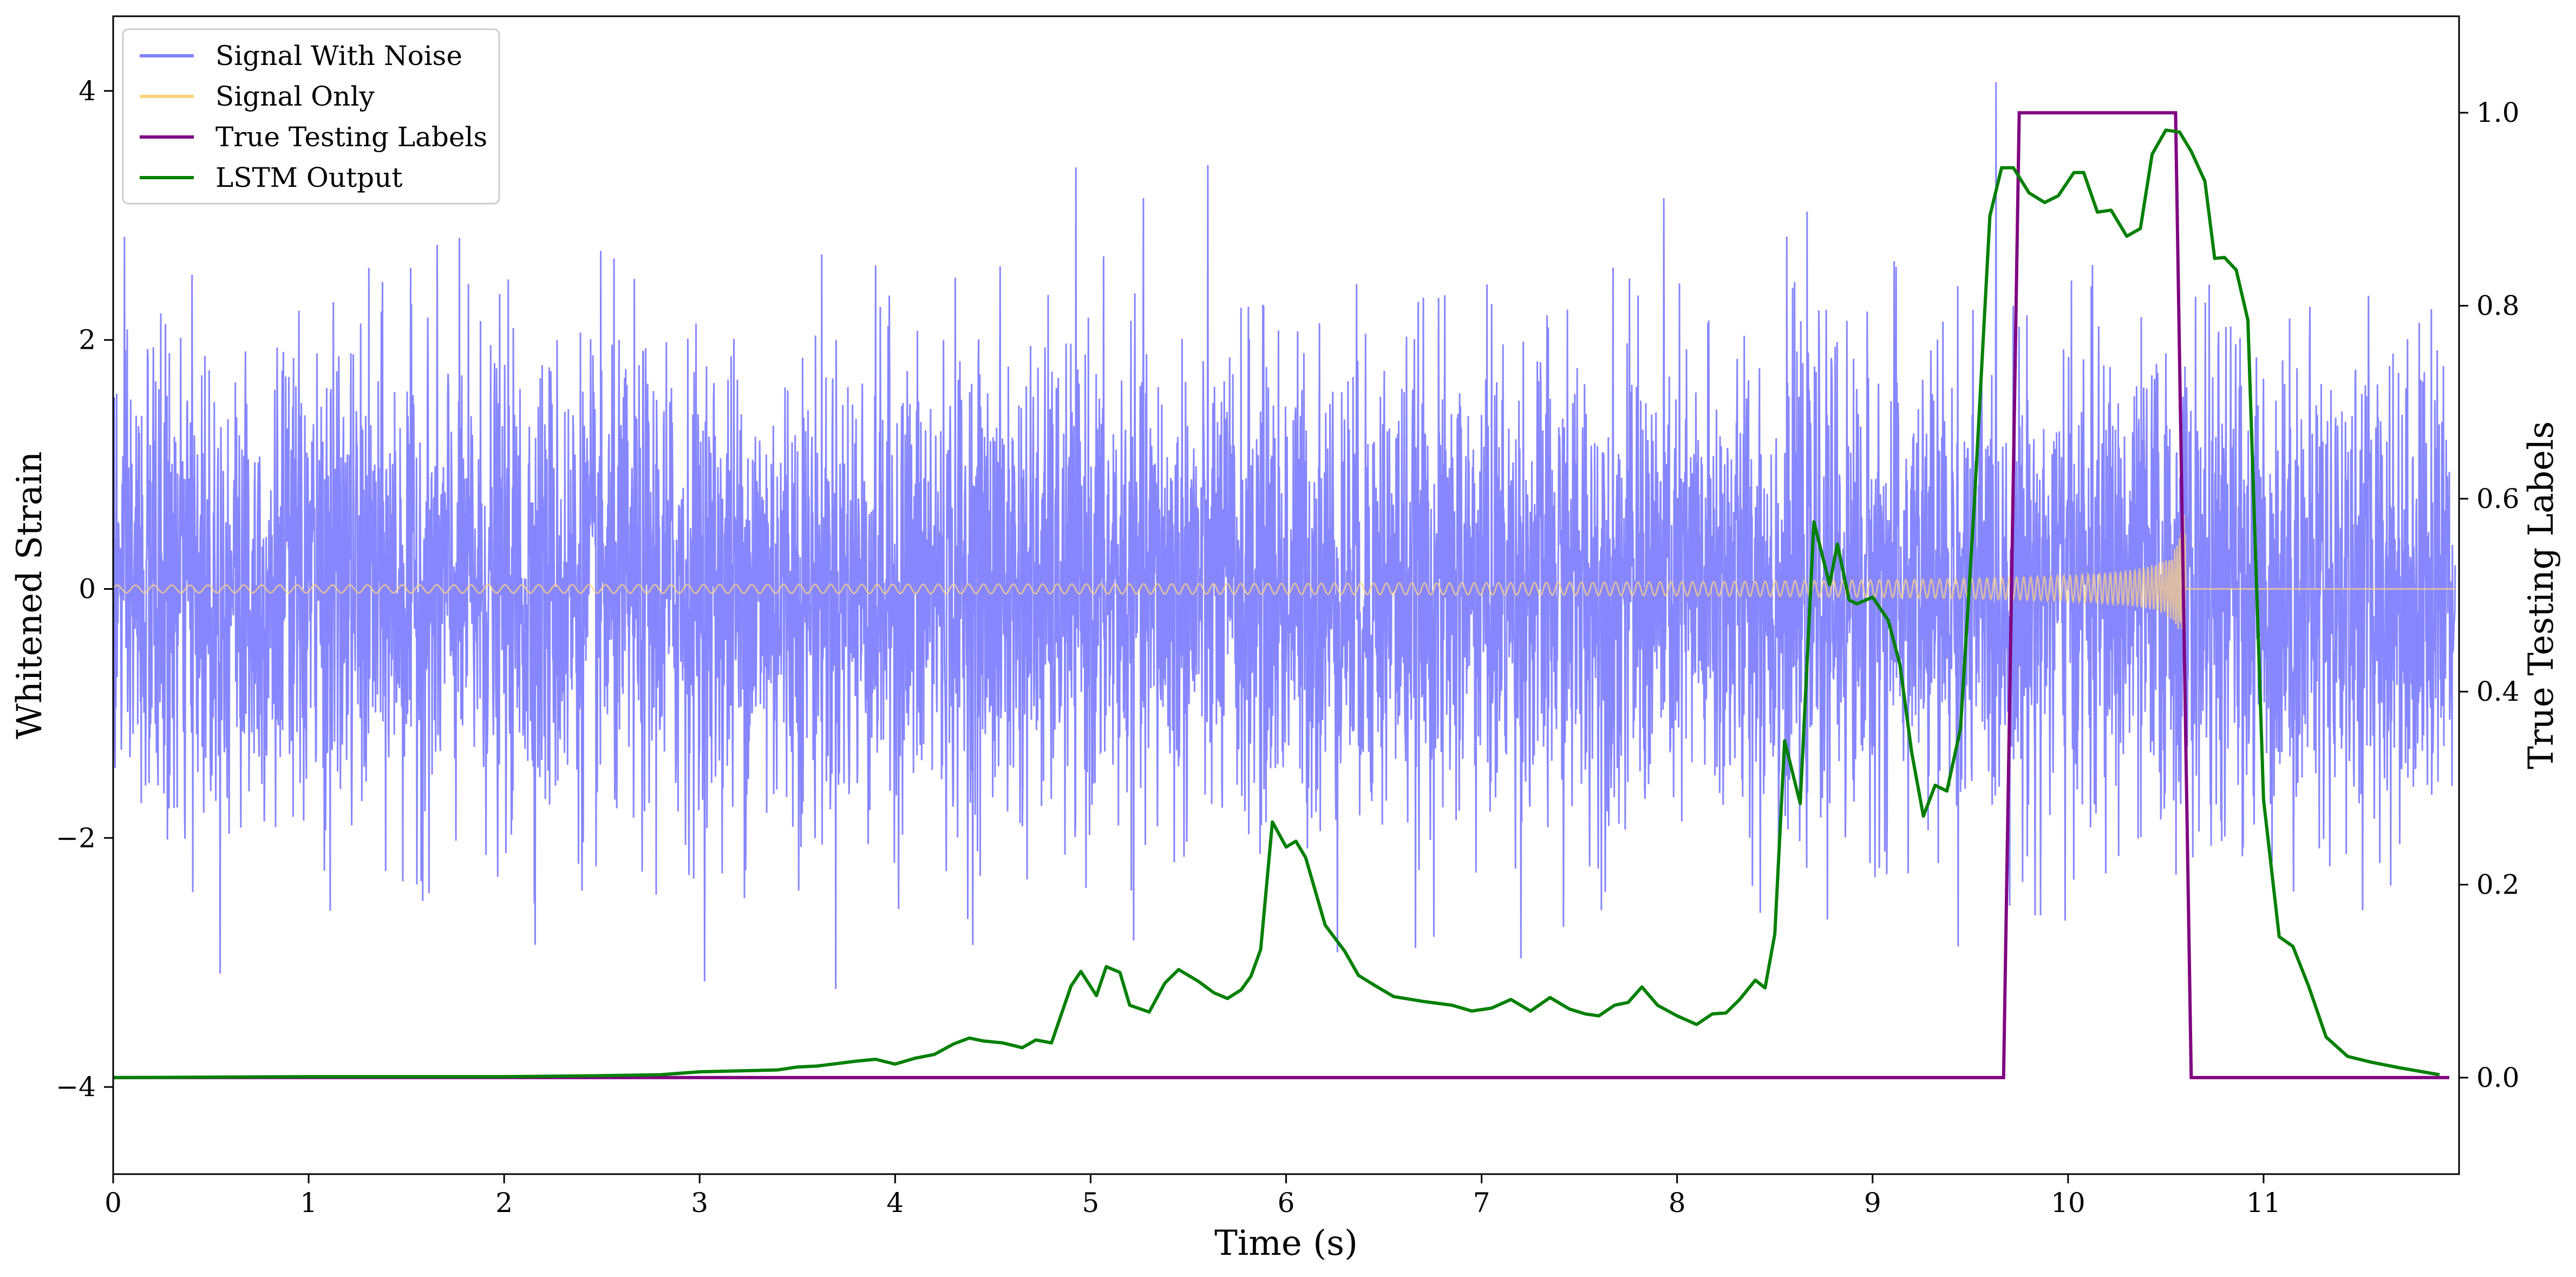 The height and width of the screenshot is (1277, 2576). Describe the element at coordinates (895, 1203) in the screenshot. I see `x-tick-label: 4` at that location.